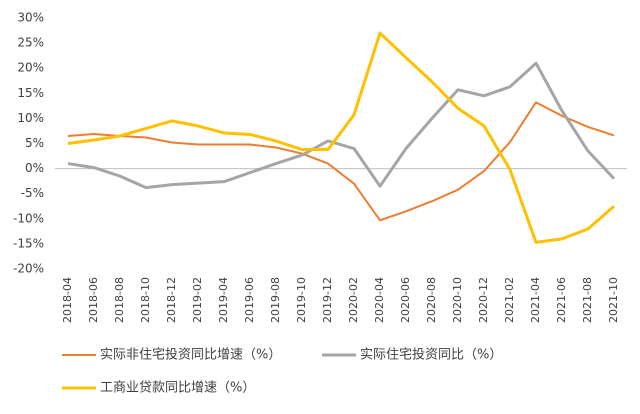  I want to click on x-tick-label: 2019-12, so click(327, 300).